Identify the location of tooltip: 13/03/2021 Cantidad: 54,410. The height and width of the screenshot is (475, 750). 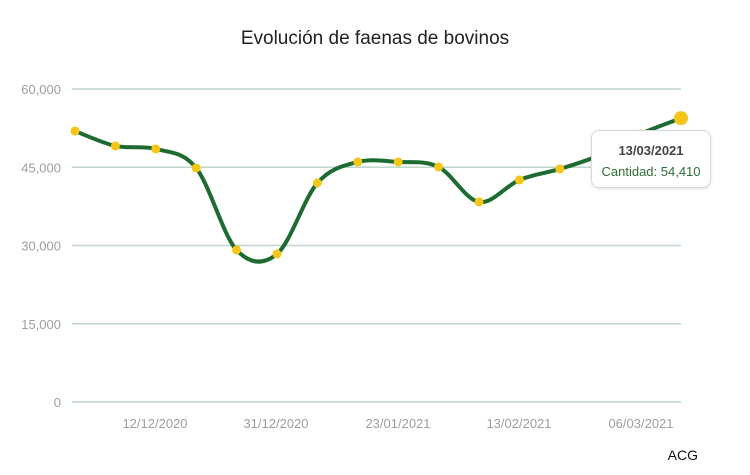
(651, 159).